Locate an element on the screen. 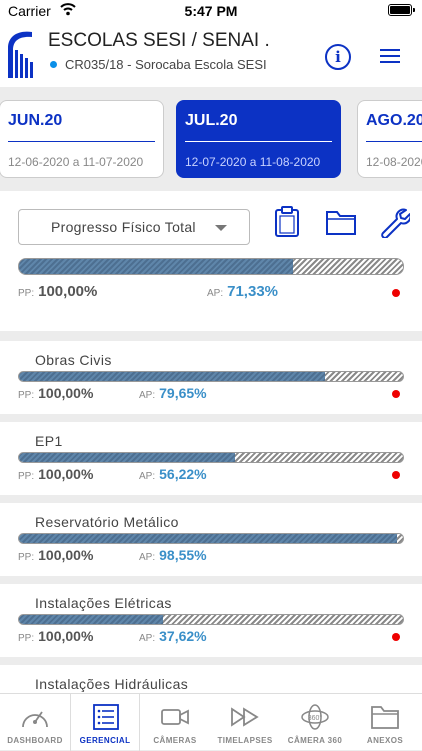 The width and height of the screenshot is (422, 751). actual-progress: AP: 56,22% is located at coordinates (173, 474).